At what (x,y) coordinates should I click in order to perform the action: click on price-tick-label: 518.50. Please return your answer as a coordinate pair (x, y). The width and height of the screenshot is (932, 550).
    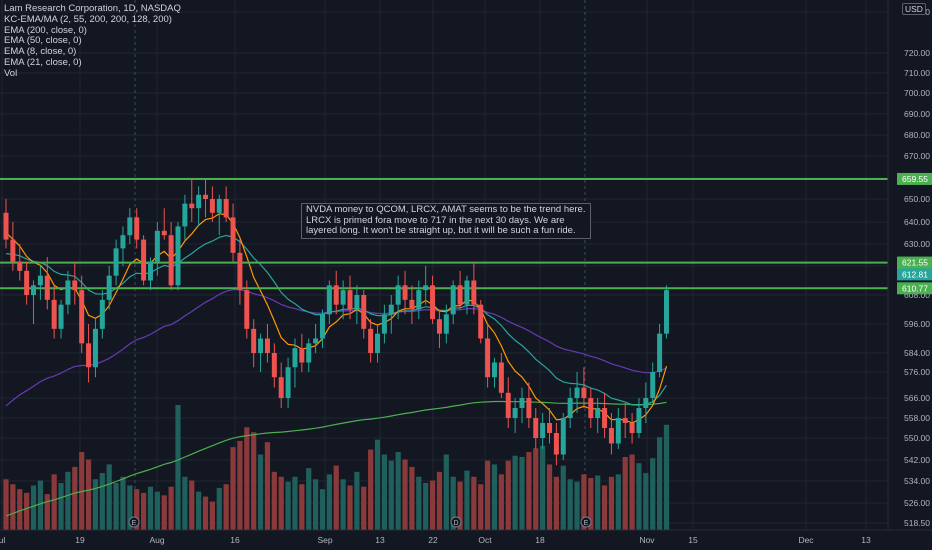
    Looking at the image, I should click on (917, 523).